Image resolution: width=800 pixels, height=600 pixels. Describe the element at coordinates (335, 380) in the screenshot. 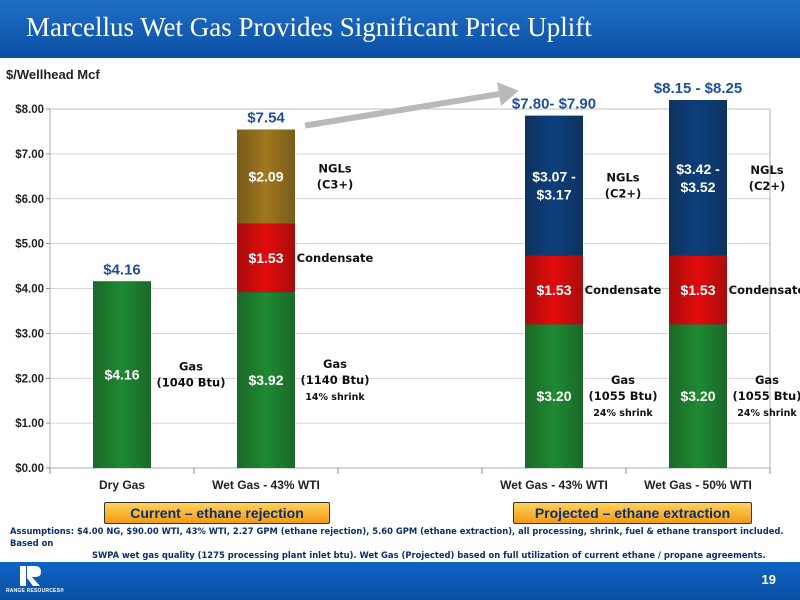

I see `segment-annotation: (1140 Btu)` at that location.